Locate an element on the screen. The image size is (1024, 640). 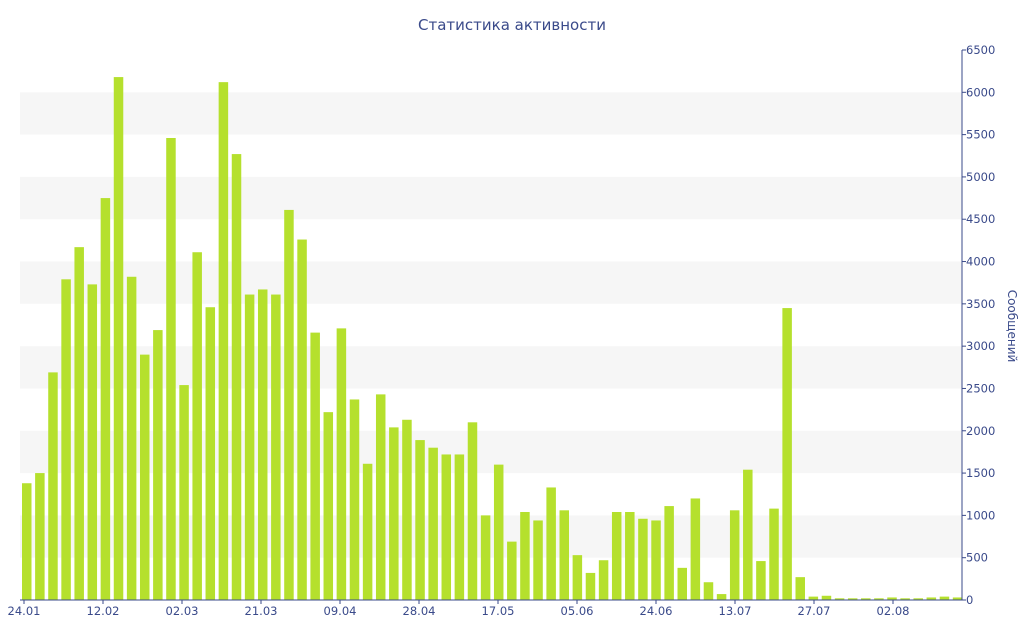
y-axis-title: Сообщений is located at coordinates (1012, 326).